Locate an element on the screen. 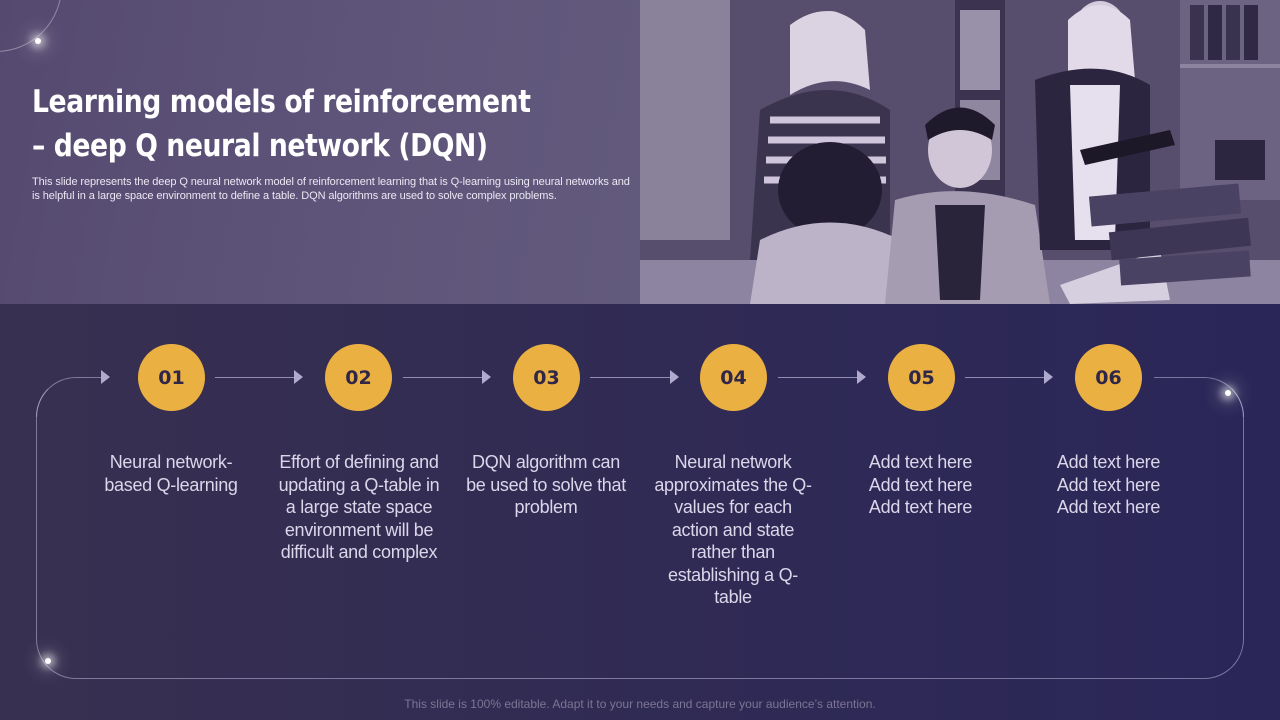 This screenshot has height=720, width=1280. step-number-badge: 06 is located at coordinates (1108, 377).